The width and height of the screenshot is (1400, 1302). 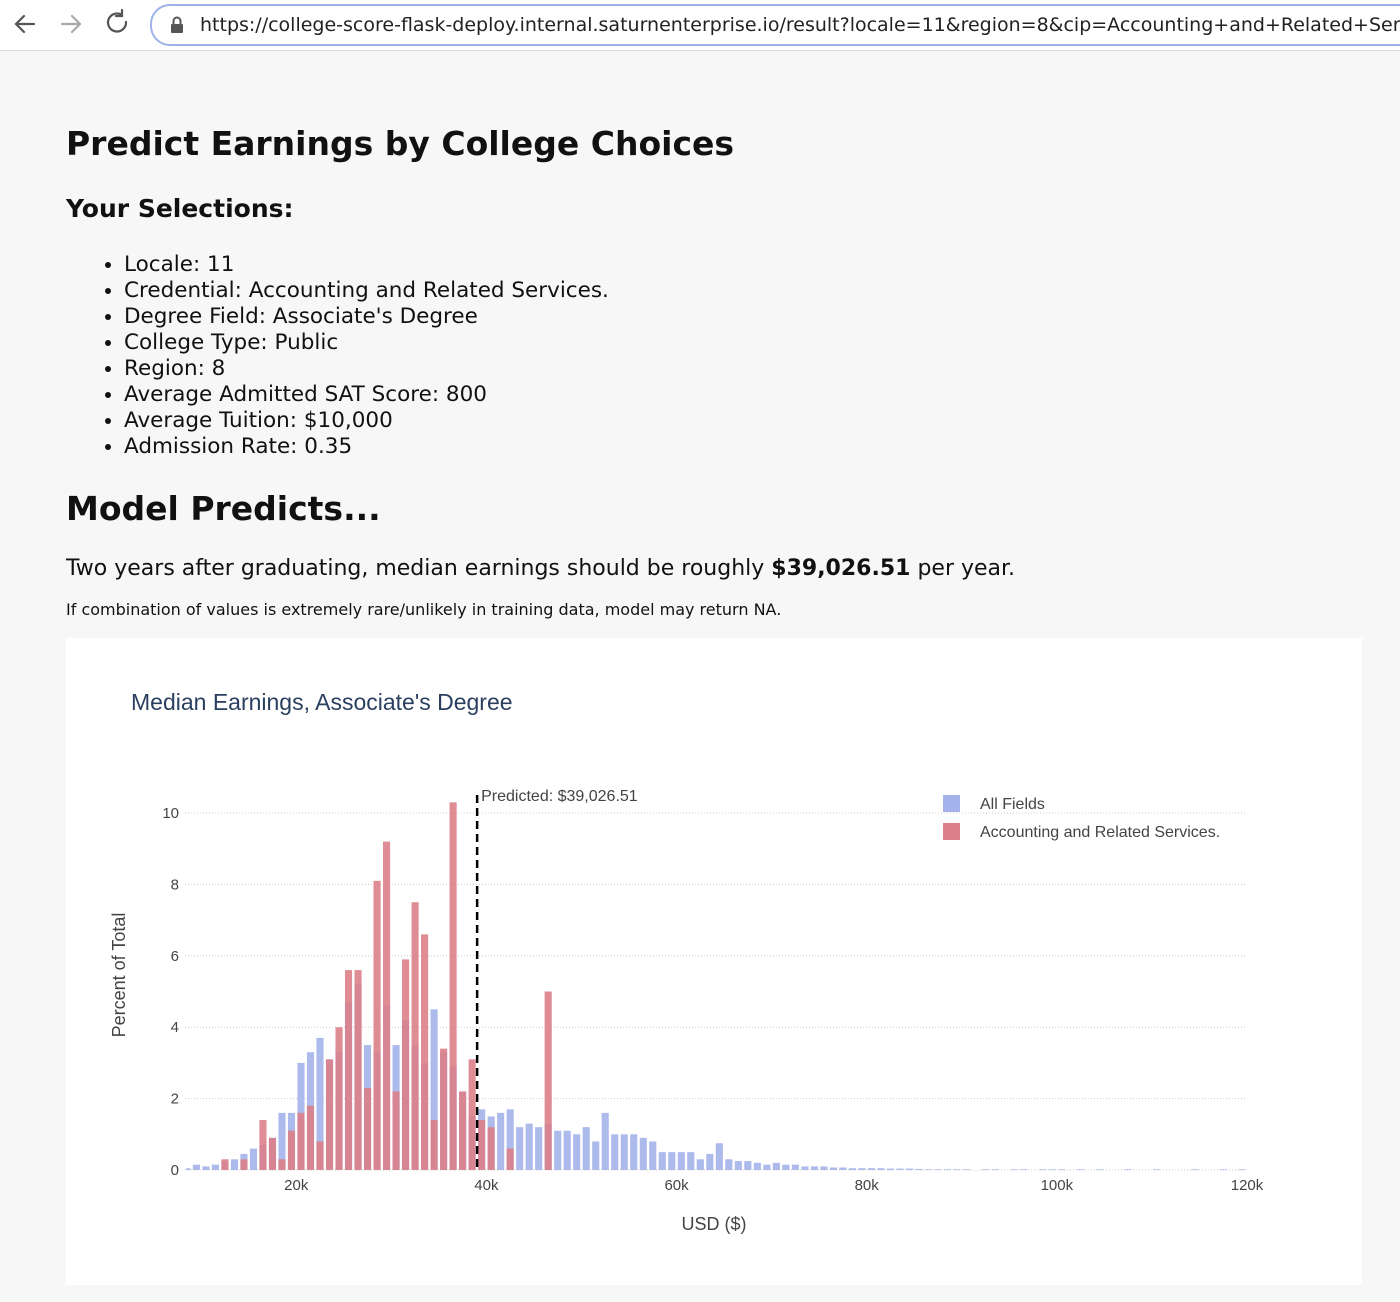 What do you see at coordinates (180, 208) in the screenshot?
I see `selections-heading: Your Selections:` at bounding box center [180, 208].